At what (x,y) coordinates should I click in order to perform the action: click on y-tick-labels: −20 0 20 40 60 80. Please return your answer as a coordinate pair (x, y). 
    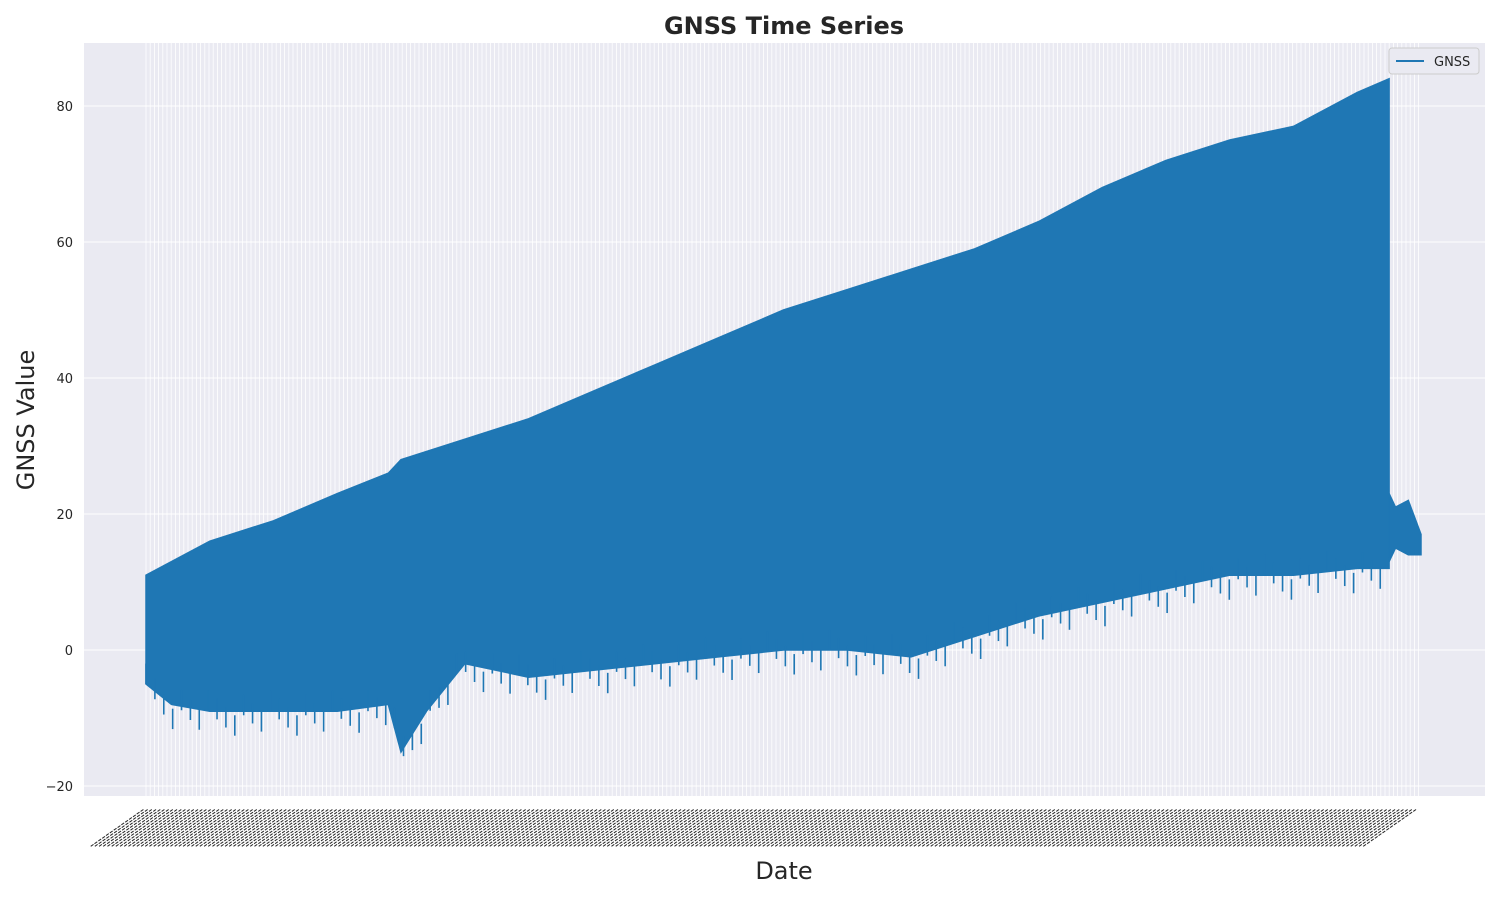
    Looking at the image, I should click on (59, 447).